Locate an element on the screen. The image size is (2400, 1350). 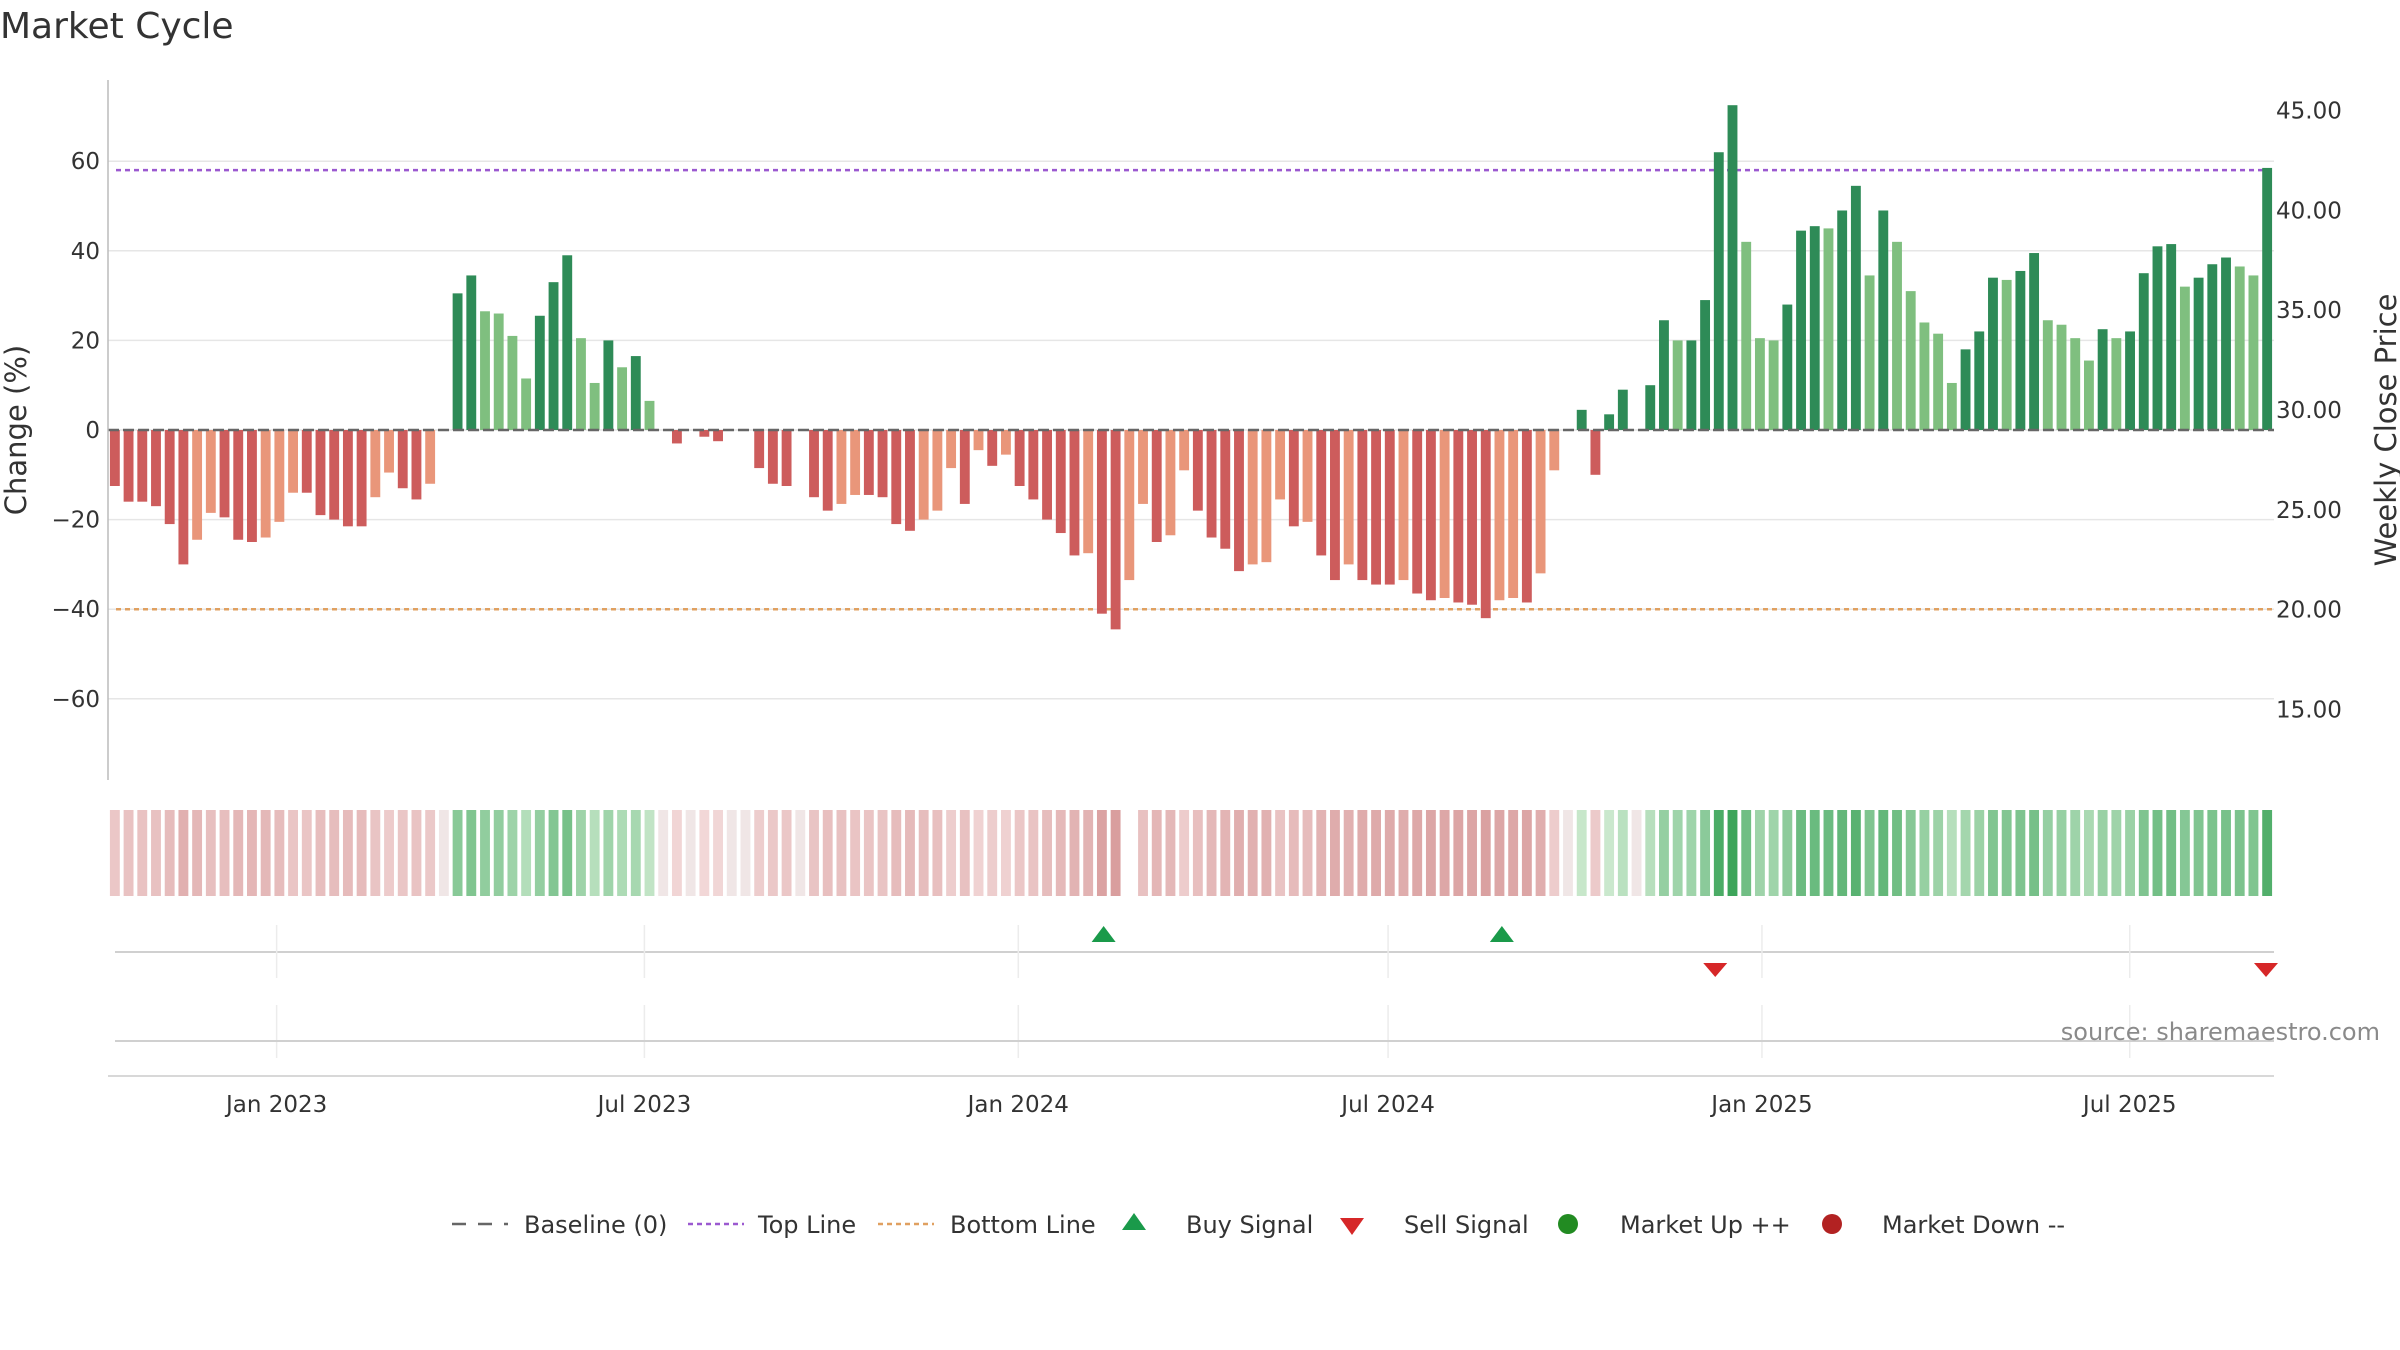
x-tick-label: Jan 2024 is located at coordinates (1017, 1105).